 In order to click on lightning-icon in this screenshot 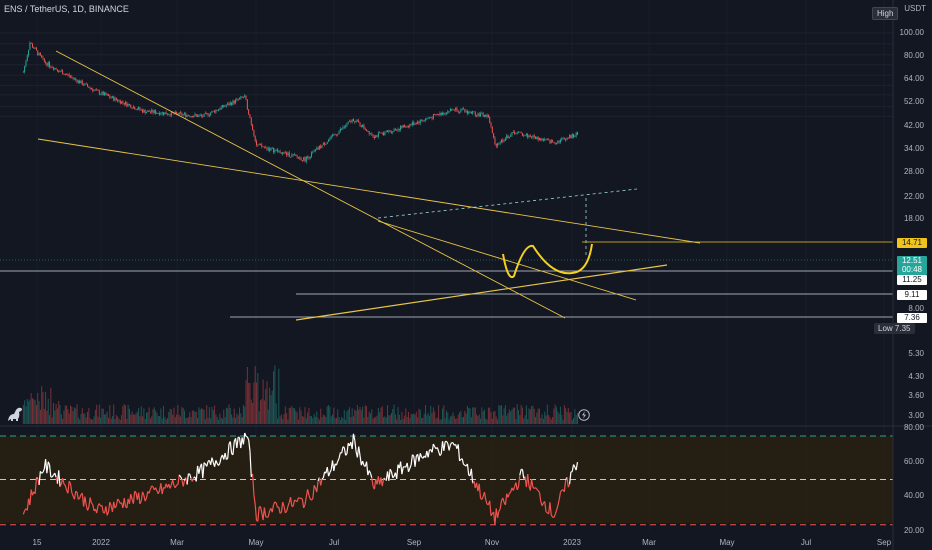, I will do `click(584, 415)`.